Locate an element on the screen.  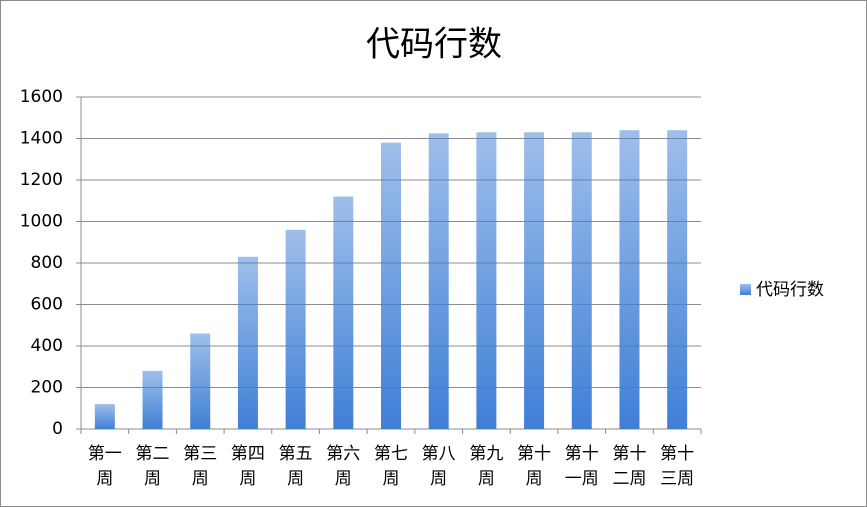
y-tick-label: 0 is located at coordinates (57, 429).